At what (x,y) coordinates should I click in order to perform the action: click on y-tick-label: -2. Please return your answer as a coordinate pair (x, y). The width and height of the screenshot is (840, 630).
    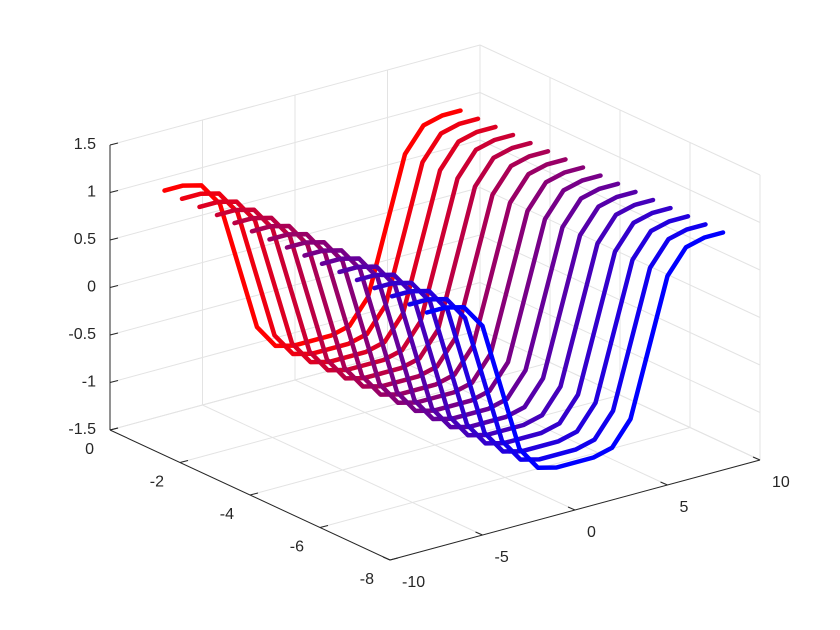
    Looking at the image, I should click on (157, 482).